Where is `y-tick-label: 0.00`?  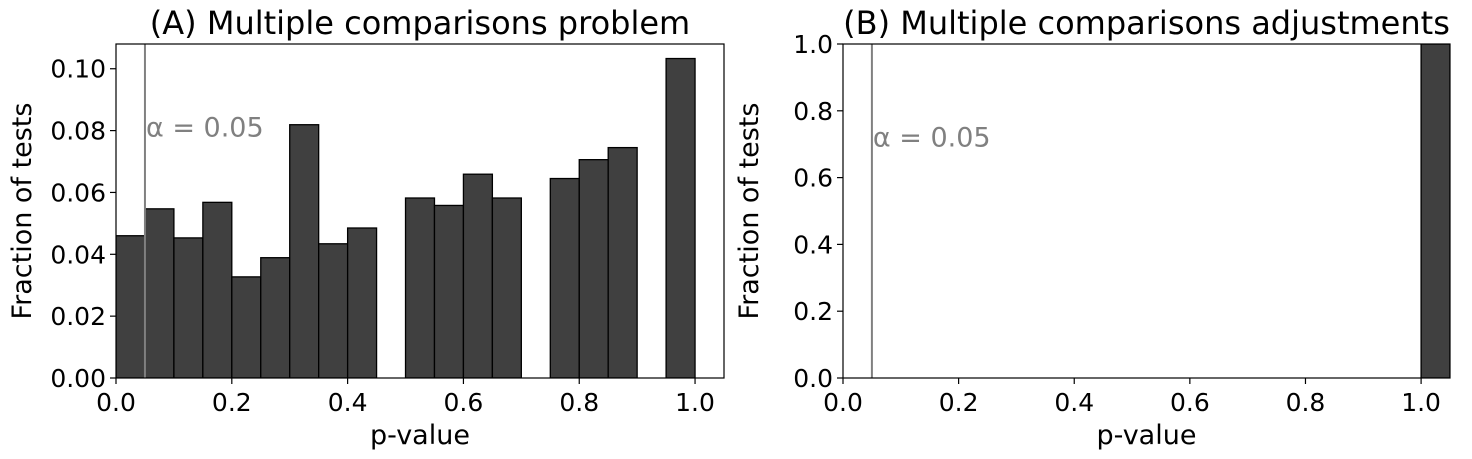
y-tick-label: 0.00 is located at coordinates (78, 378).